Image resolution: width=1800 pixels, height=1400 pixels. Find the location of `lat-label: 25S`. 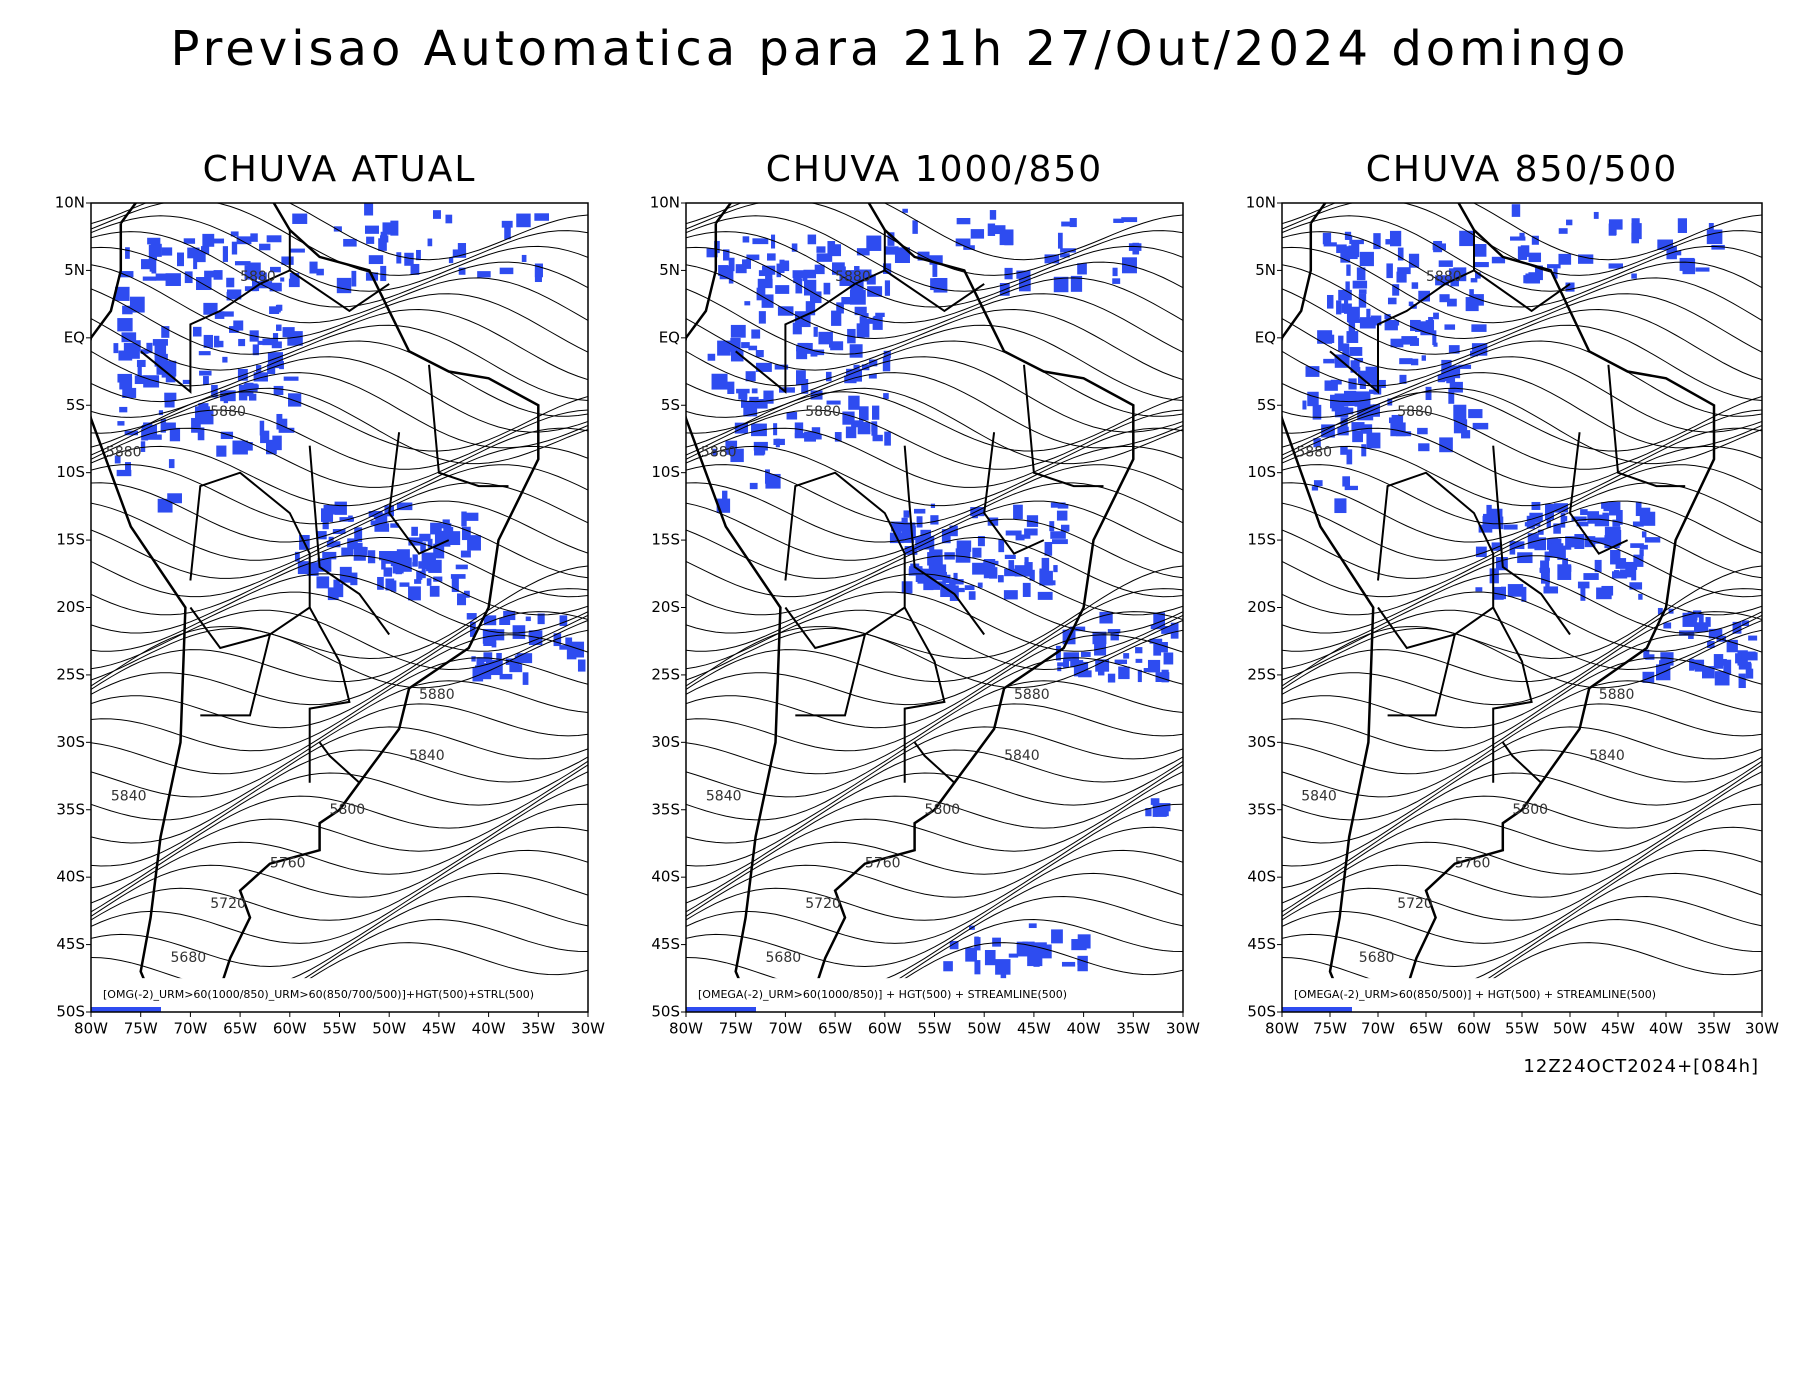

lat-label: 25S is located at coordinates (665, 674).